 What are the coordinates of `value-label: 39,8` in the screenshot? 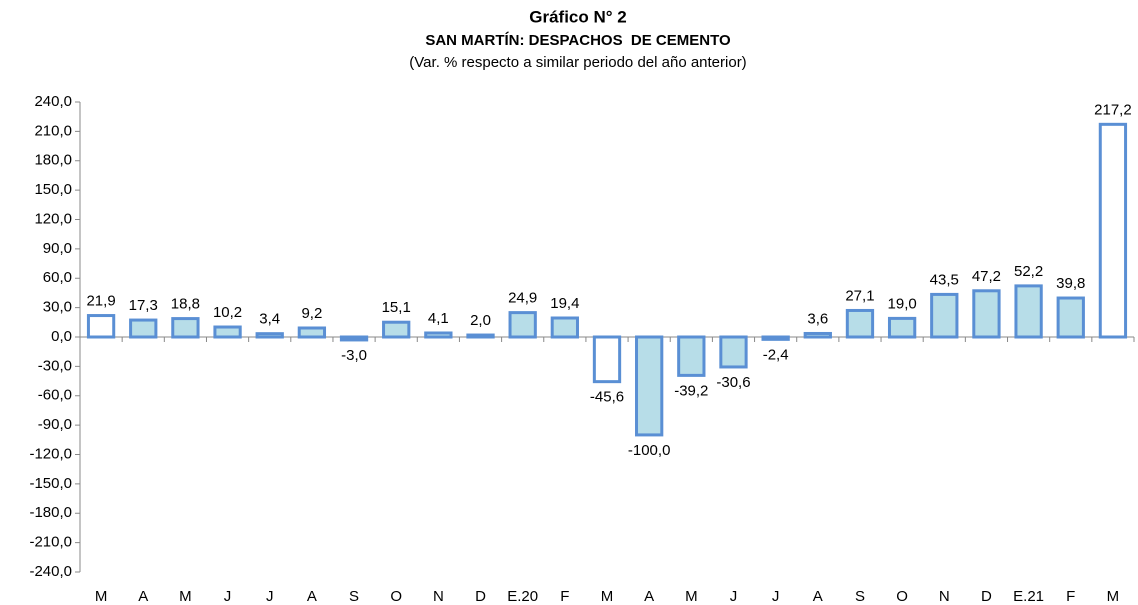 It's located at (1070, 283).